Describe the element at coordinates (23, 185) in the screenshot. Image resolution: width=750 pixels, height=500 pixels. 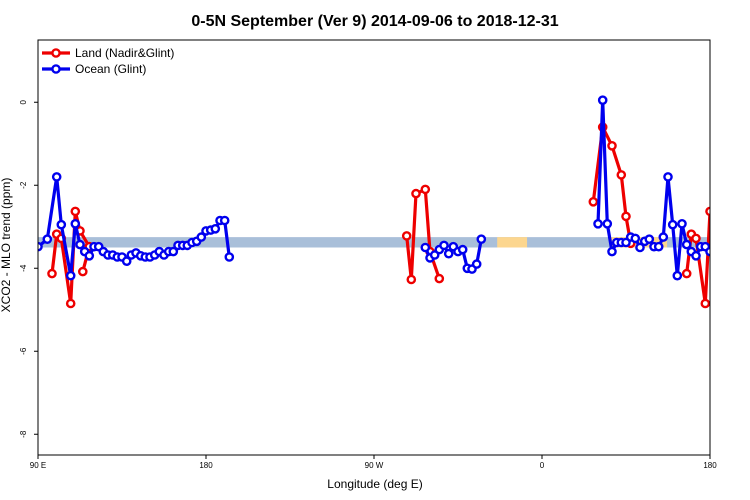
I see `y-tick-label: -2` at that location.